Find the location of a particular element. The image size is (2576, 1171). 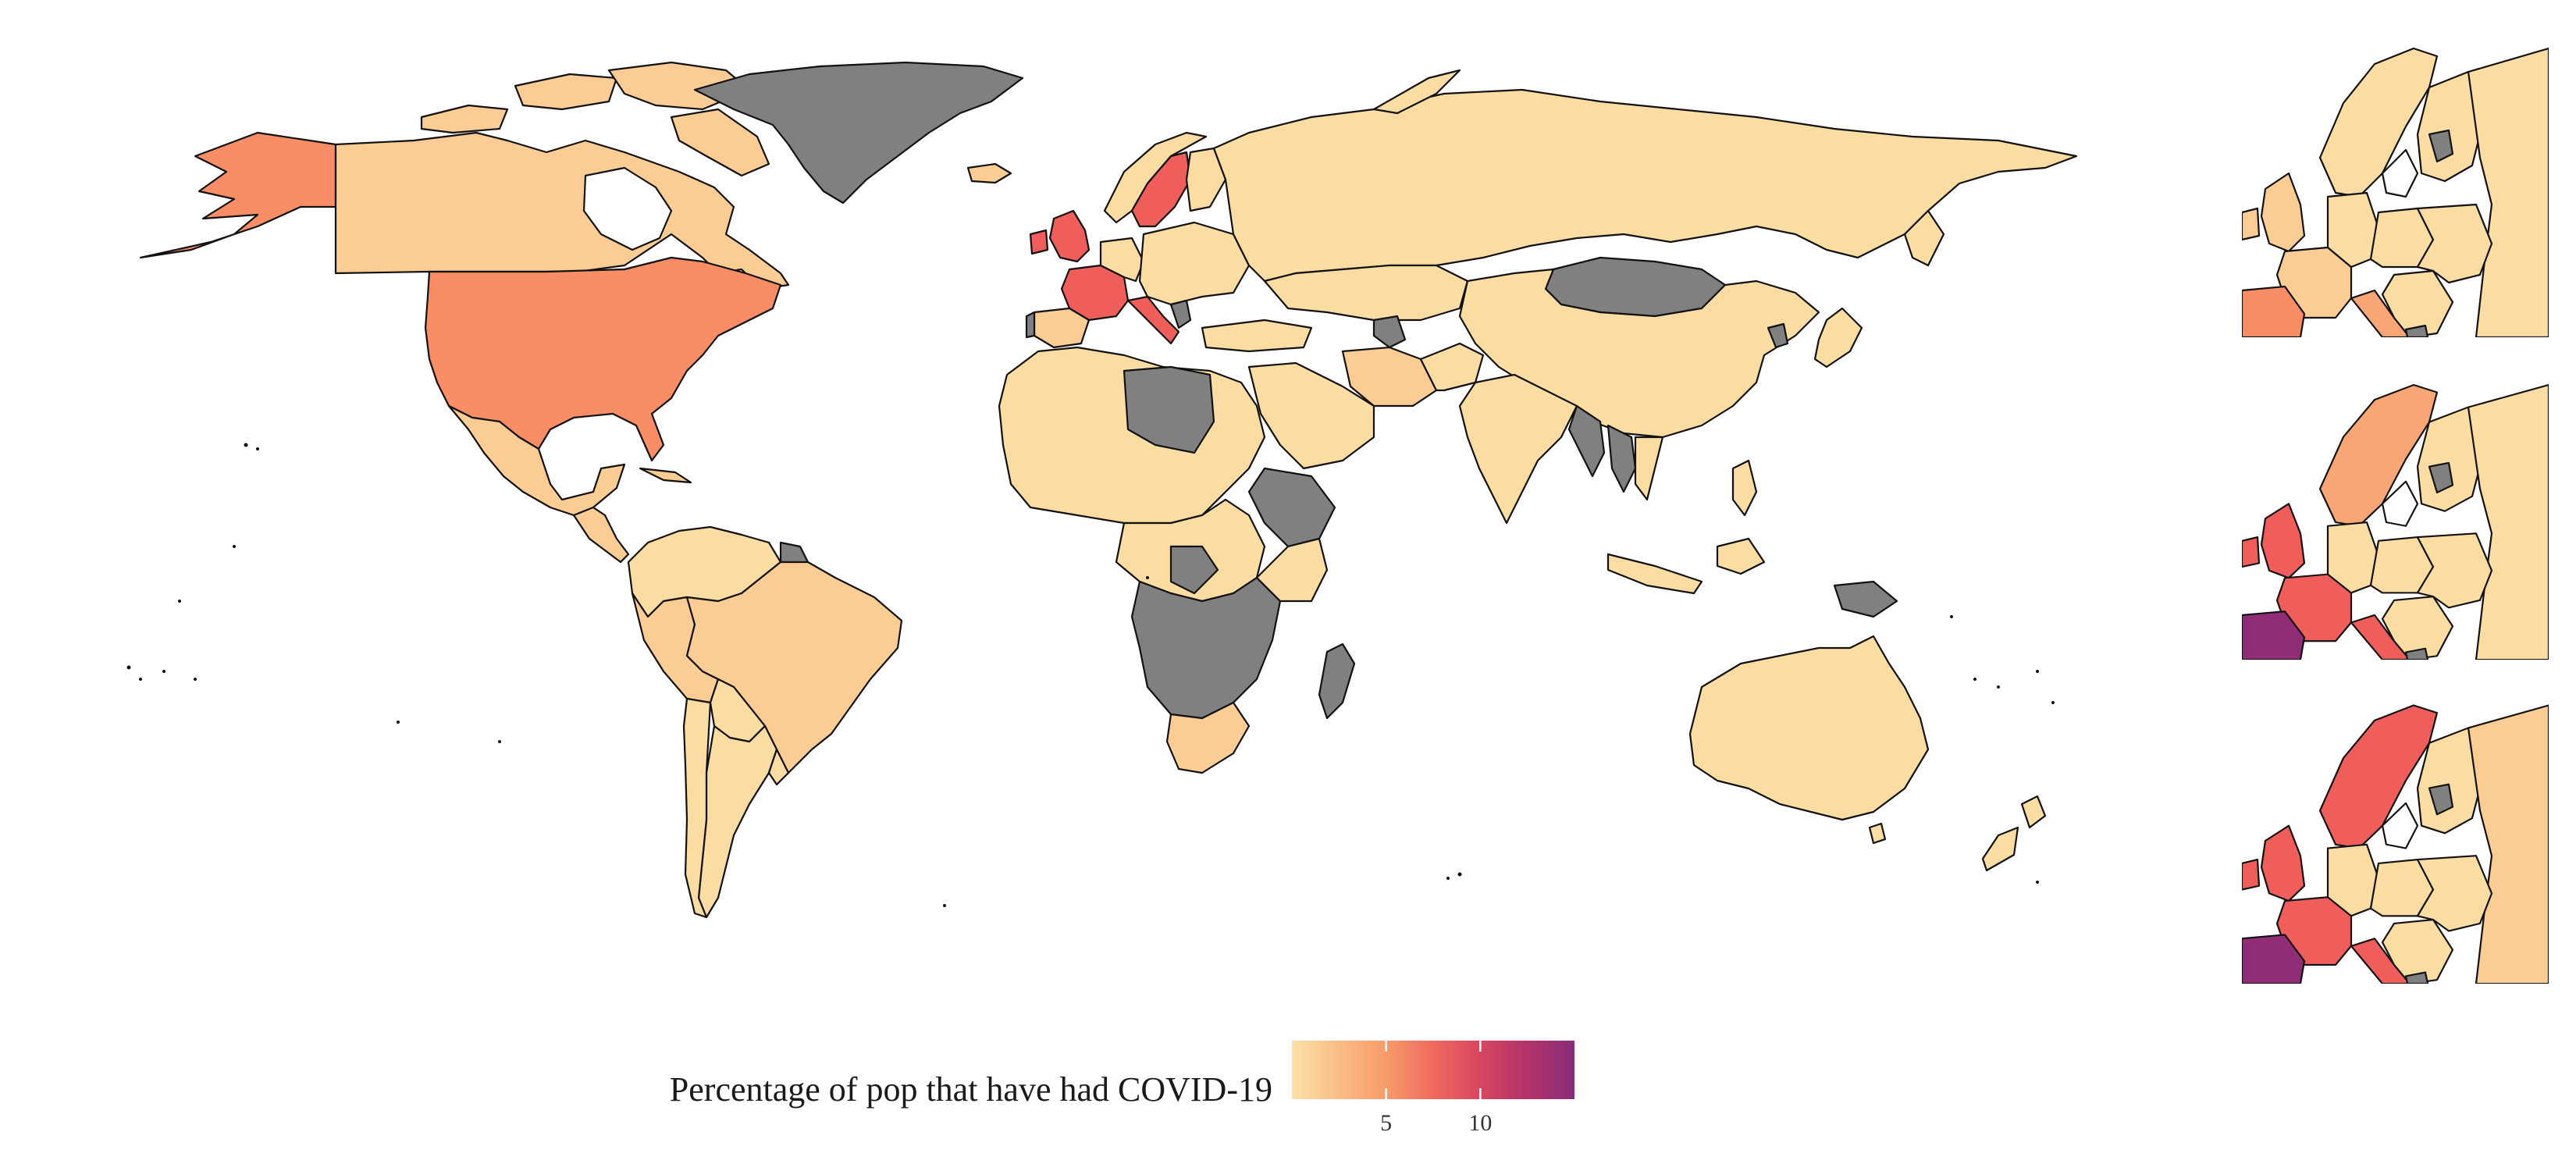

region-chile is located at coordinates (697, 808).